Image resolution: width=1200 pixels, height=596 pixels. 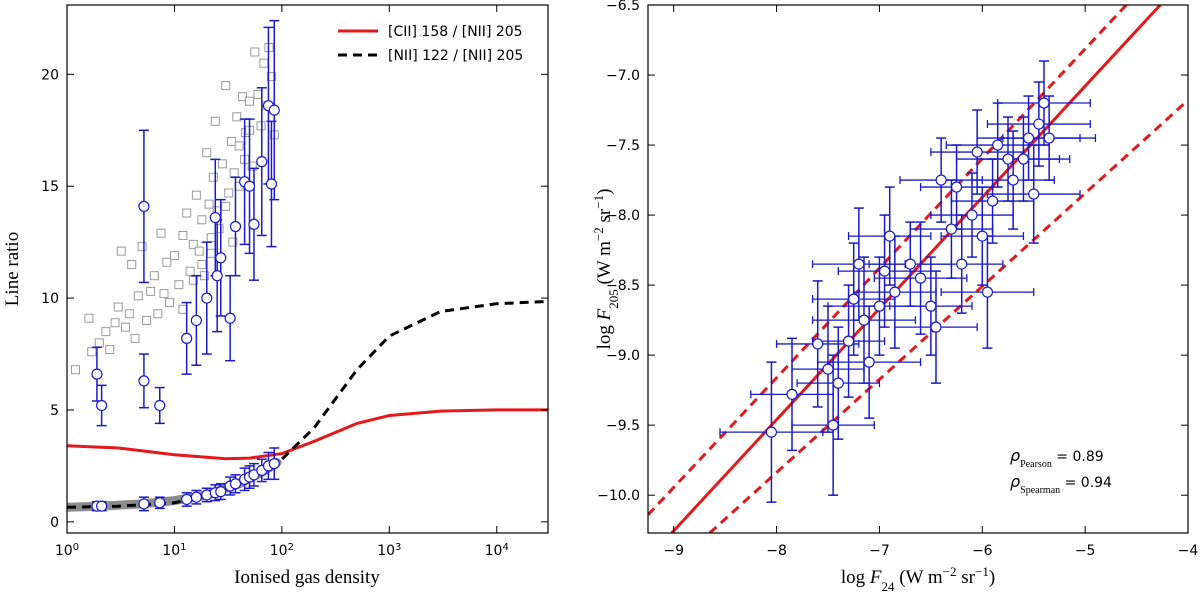 What do you see at coordinates (992, 577) in the screenshot?
I see `x-axis-label-part: )` at bounding box center [992, 577].